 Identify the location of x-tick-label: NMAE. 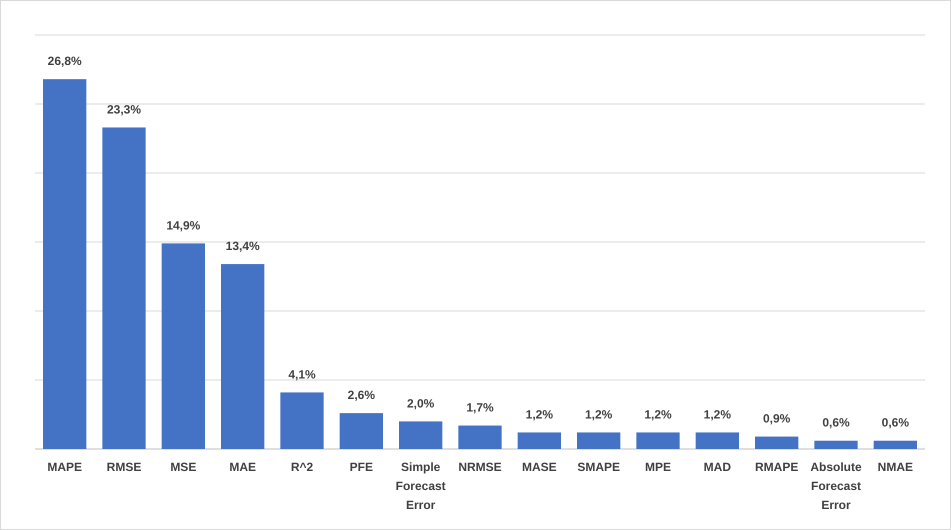
(896, 467).